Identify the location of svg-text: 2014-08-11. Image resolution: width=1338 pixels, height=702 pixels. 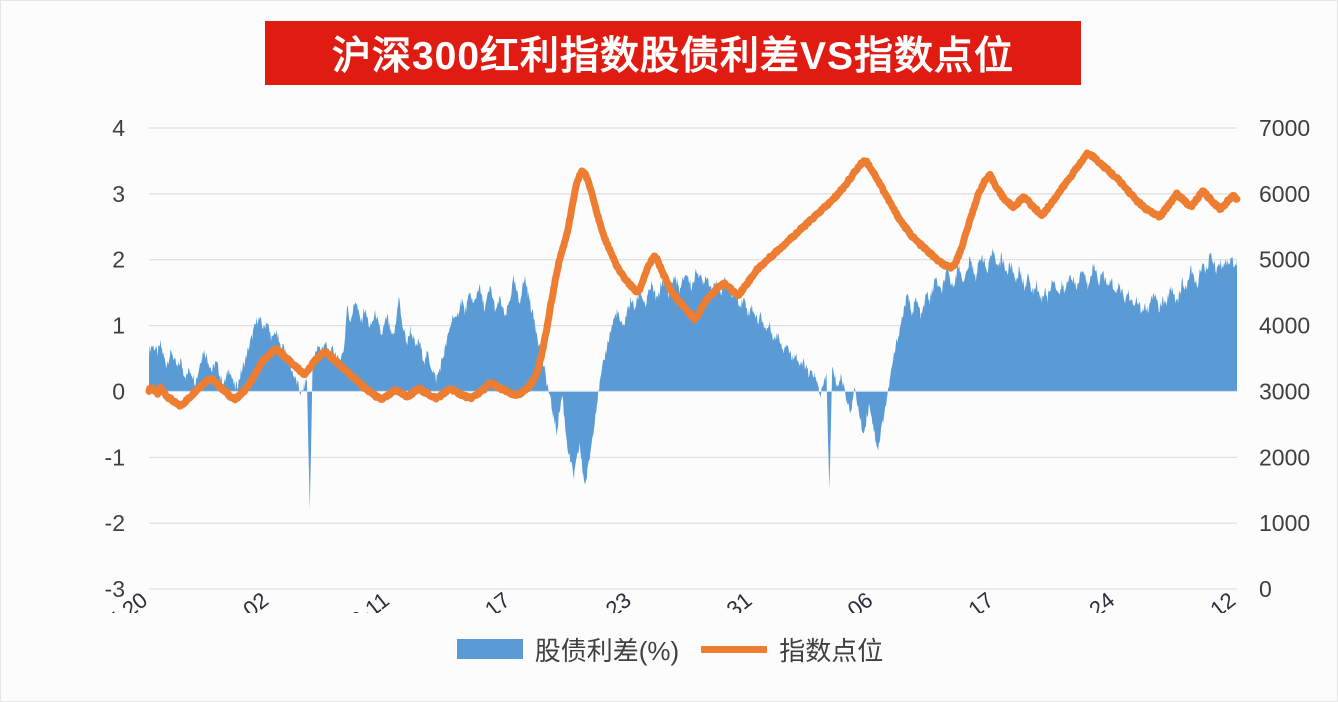
(342, 600).